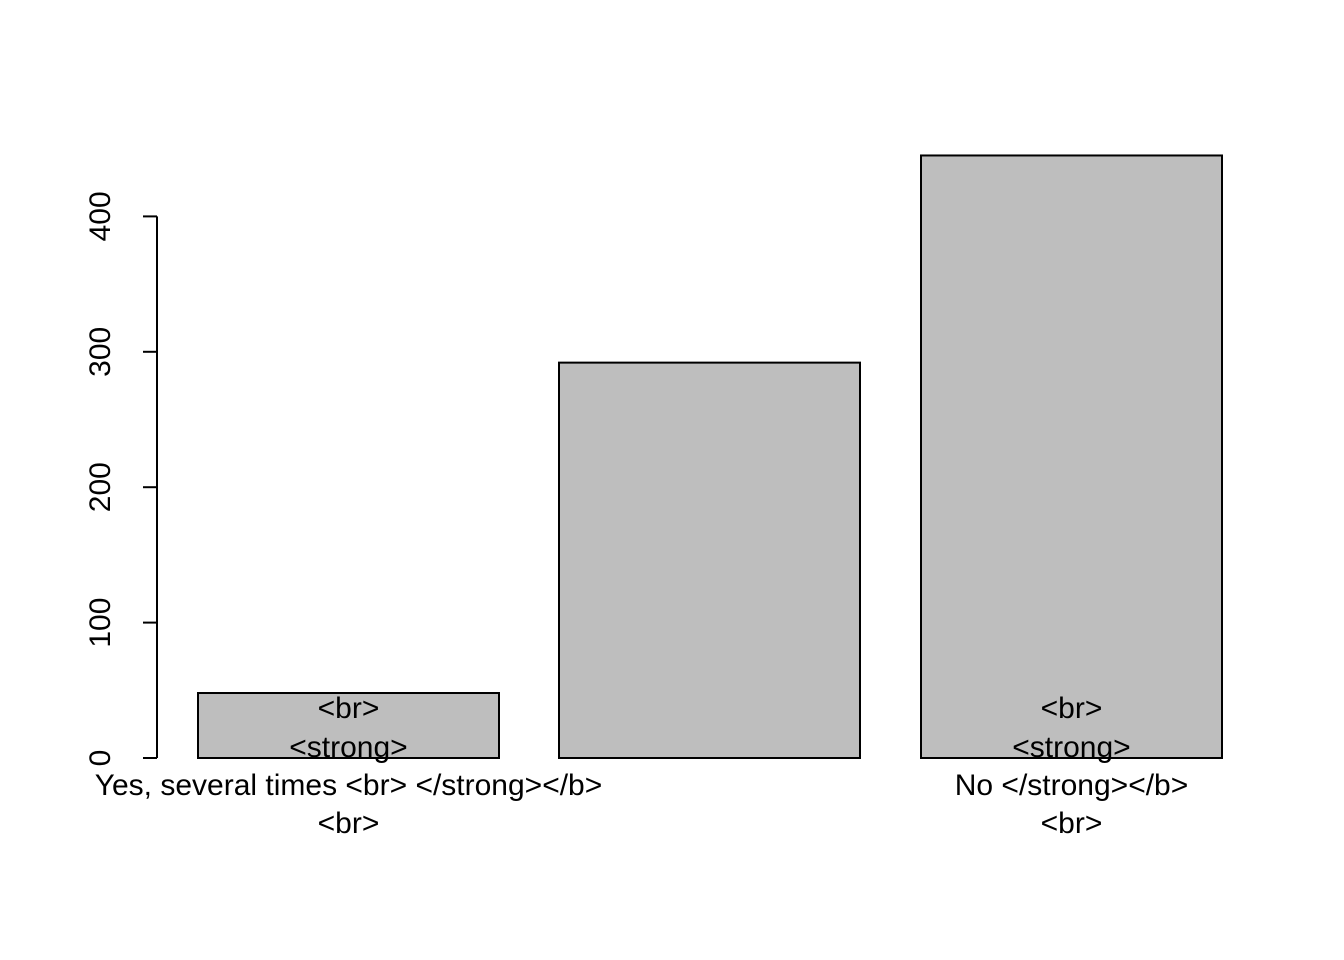 The width and height of the screenshot is (1344, 960). I want to click on y-tick-label: 400, so click(100, 216).